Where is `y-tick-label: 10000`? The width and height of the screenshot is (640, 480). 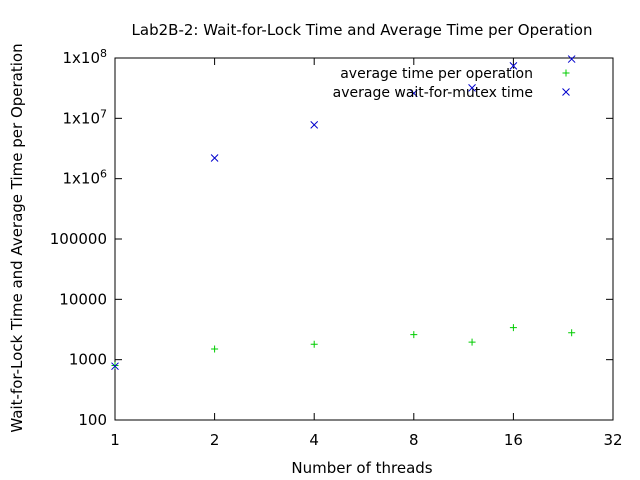 y-tick-label: 10000 is located at coordinates (83, 299).